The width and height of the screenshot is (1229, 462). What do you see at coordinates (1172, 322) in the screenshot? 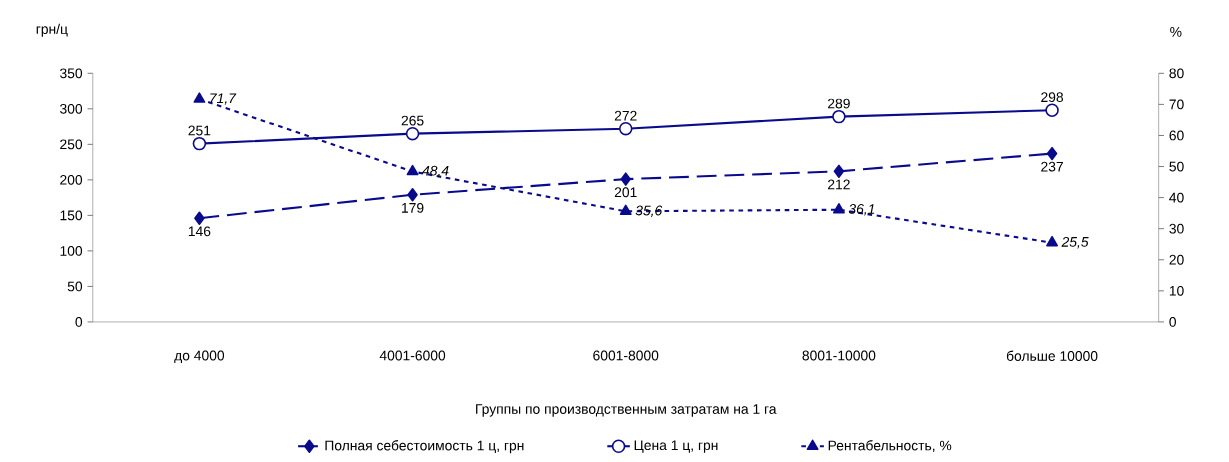
I see `y2-tick-label: 0` at bounding box center [1172, 322].